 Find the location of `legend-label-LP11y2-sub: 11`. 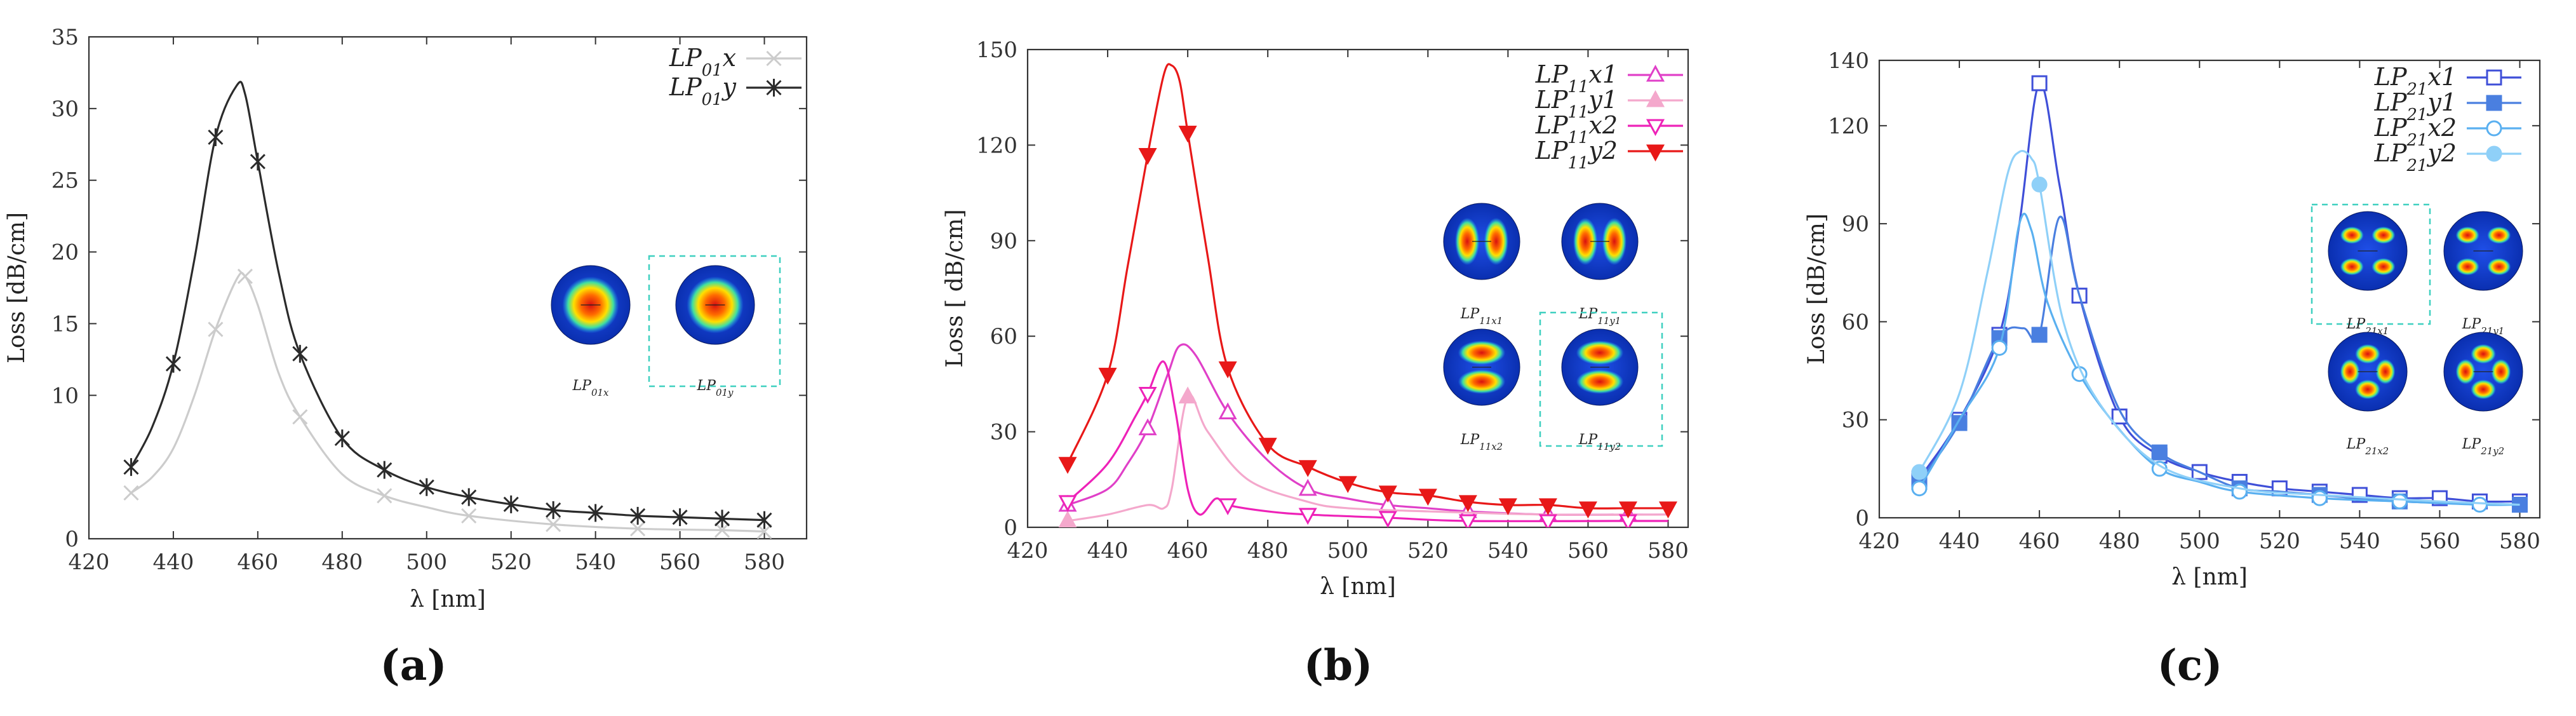

legend-label-LP11y2-sub: 11 is located at coordinates (1577, 163).